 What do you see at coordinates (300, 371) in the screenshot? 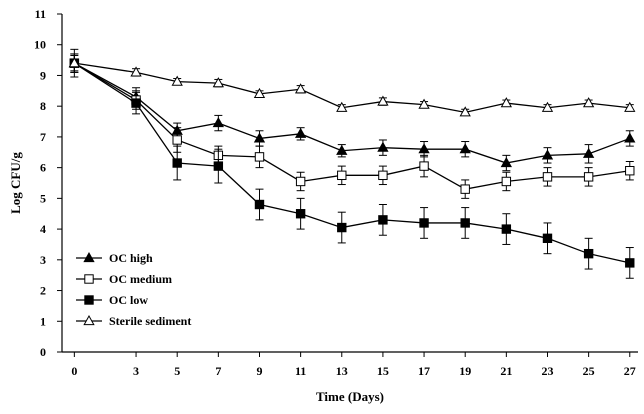
I see `x-tick-label: 11` at bounding box center [300, 371].